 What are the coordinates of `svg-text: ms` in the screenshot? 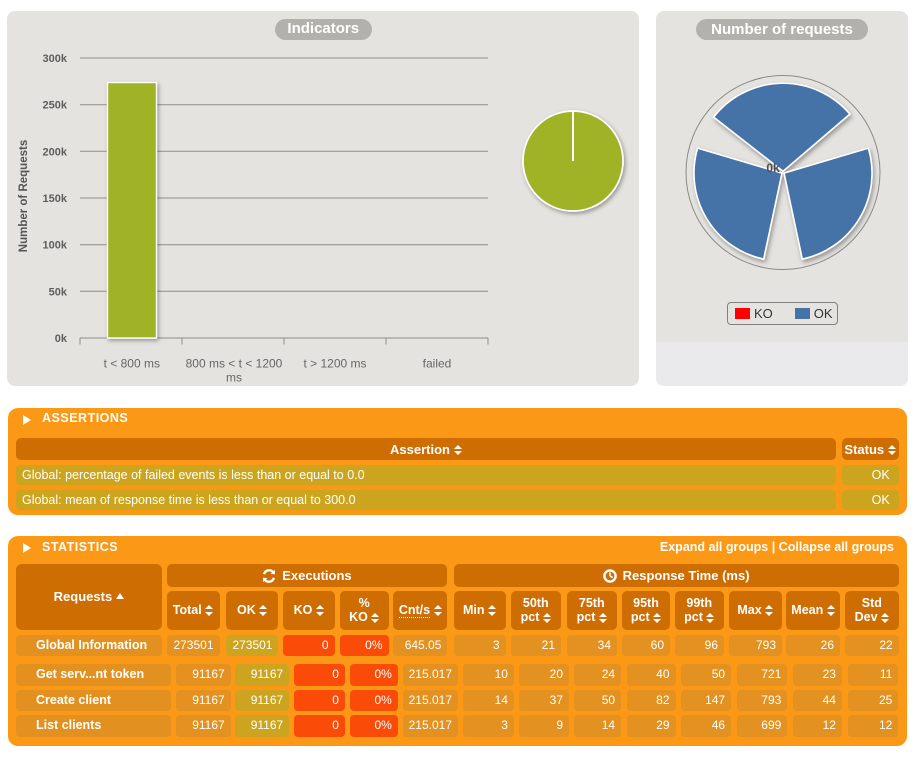 It's located at (234, 378).